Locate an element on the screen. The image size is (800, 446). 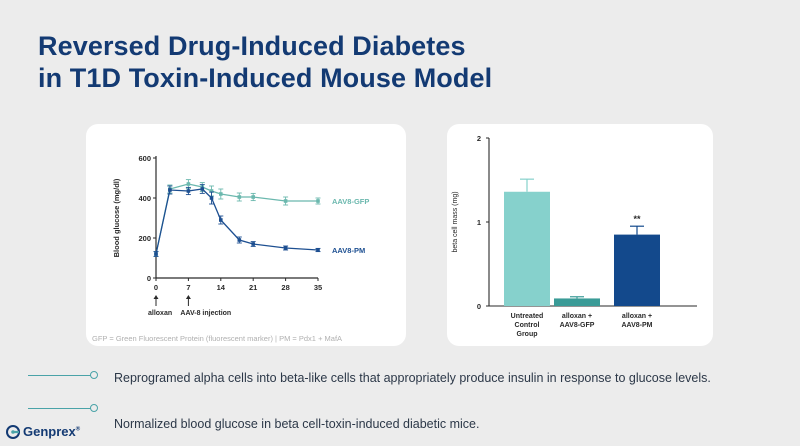
logo-text: Genprex® is located at coordinates (51, 431).